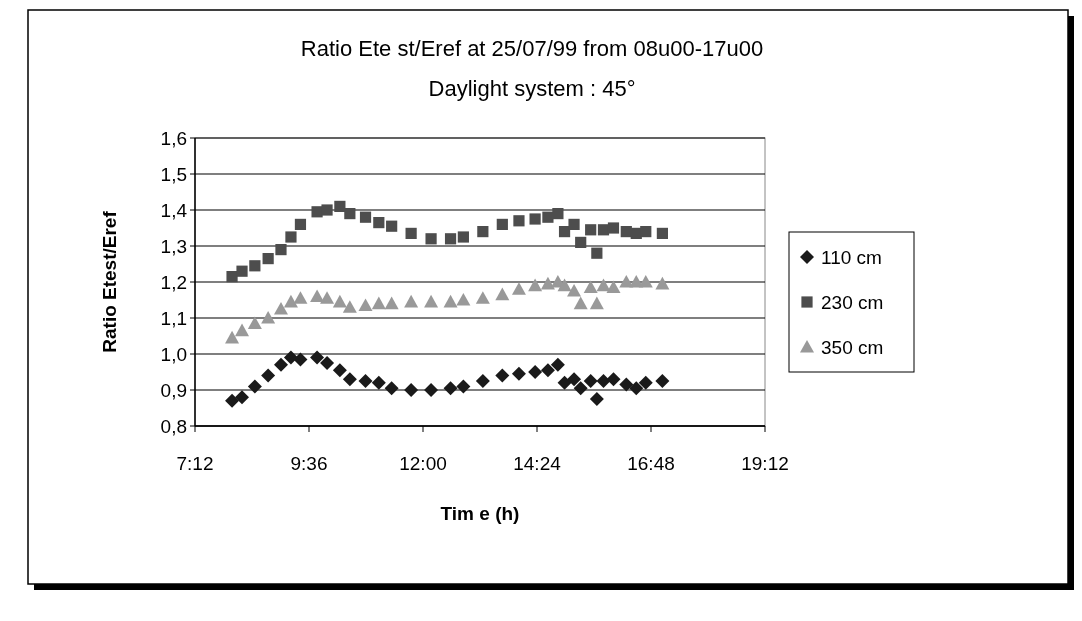 Image resolution: width=1082 pixels, height=621 pixels. Describe the element at coordinates (537, 463) in the screenshot. I see `x-tick-label: 14:24` at that location.